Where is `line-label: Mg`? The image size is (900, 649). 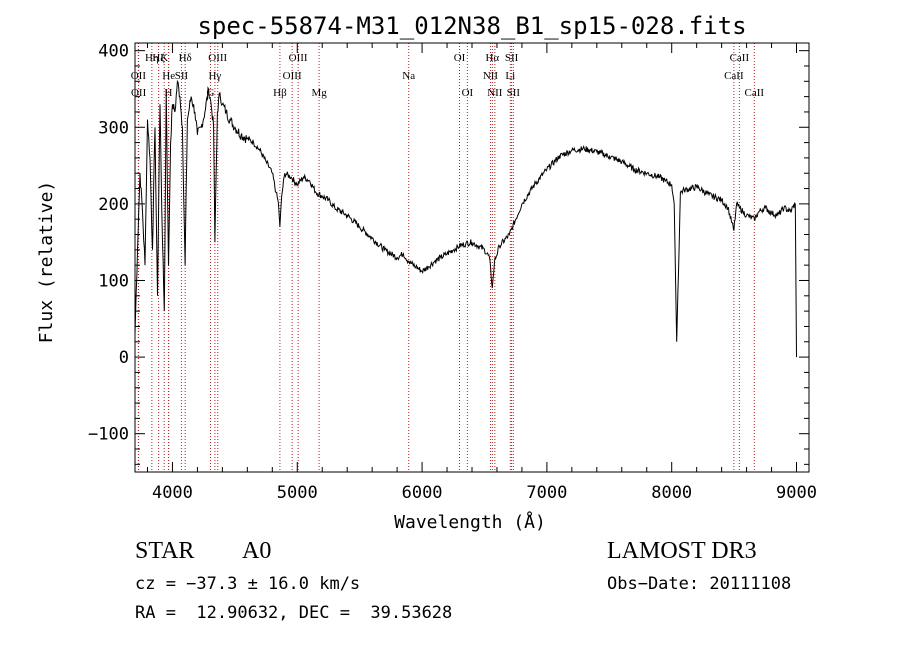
line-label: Mg is located at coordinates (319, 93).